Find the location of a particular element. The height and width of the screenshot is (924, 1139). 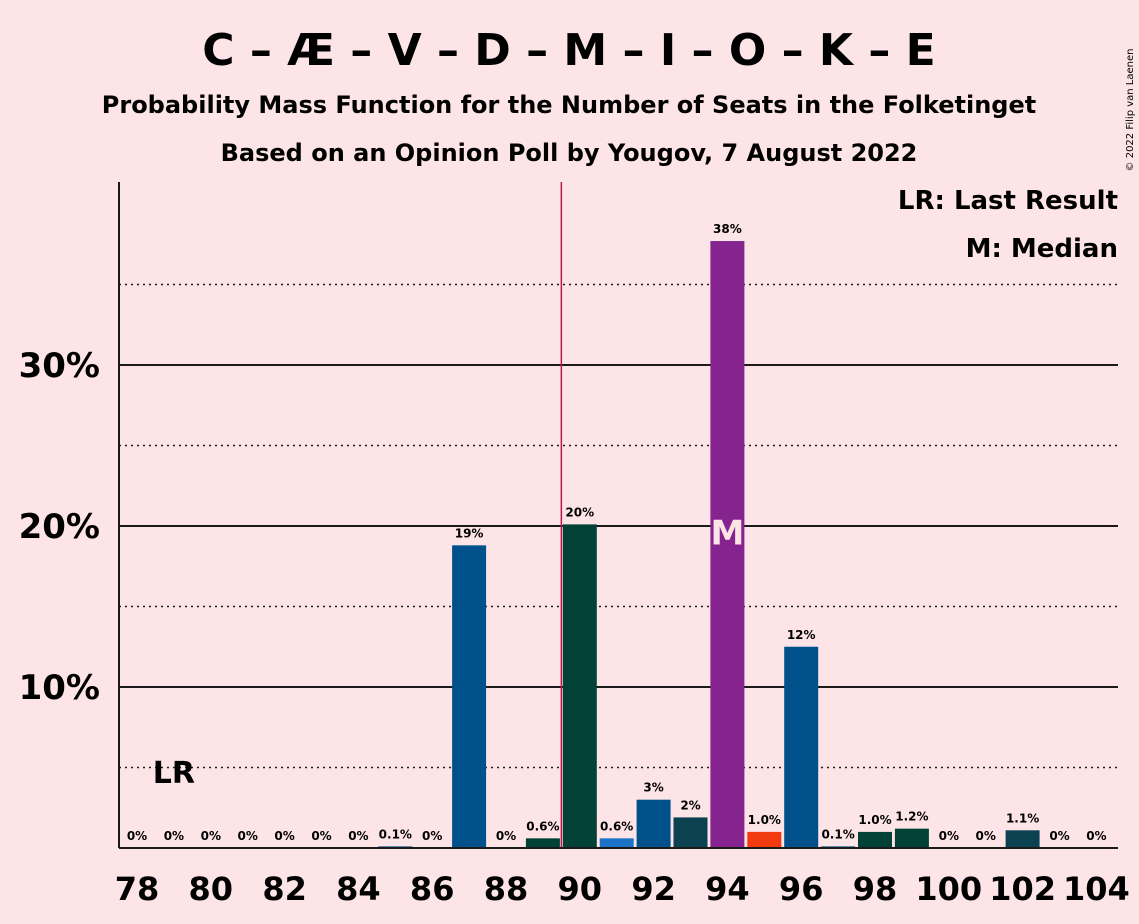

bar-label-seat-82: 0% is located at coordinates (284, 836).